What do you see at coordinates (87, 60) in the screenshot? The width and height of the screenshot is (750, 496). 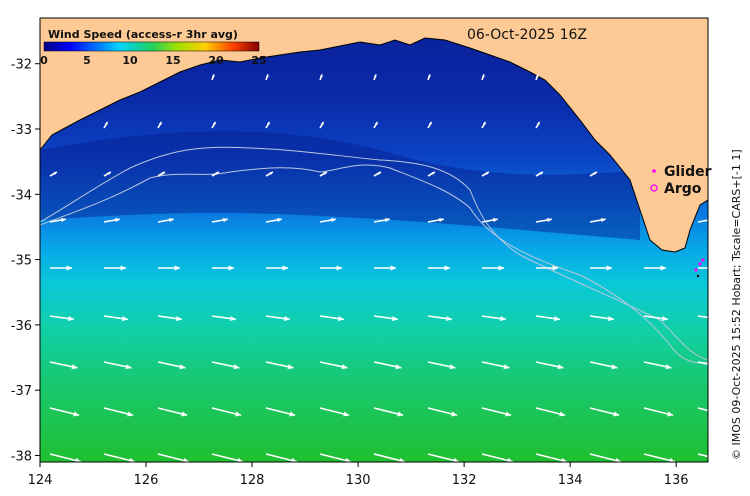 I see `colorbar-tick-label: 5` at bounding box center [87, 60].